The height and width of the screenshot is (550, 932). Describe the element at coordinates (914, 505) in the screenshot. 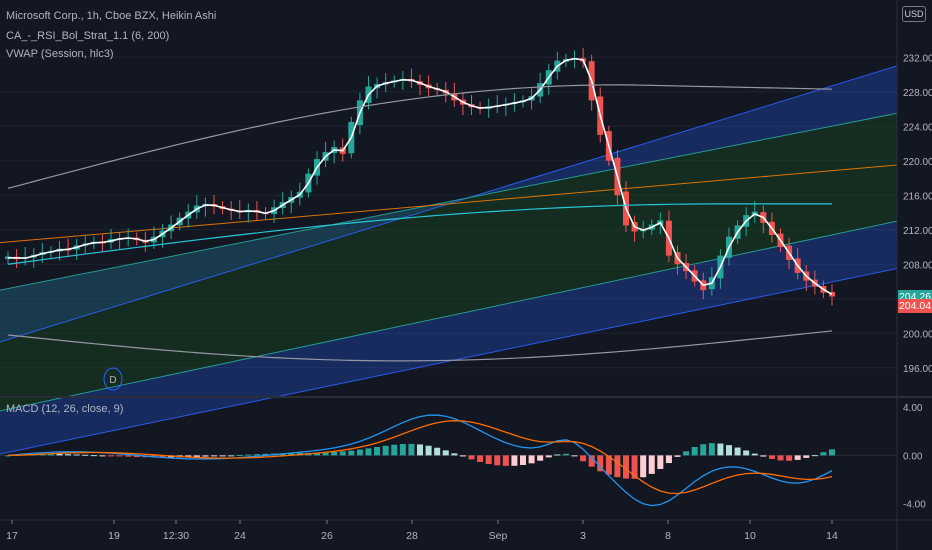

I see `macd-axis-label: -4.00` at that location.